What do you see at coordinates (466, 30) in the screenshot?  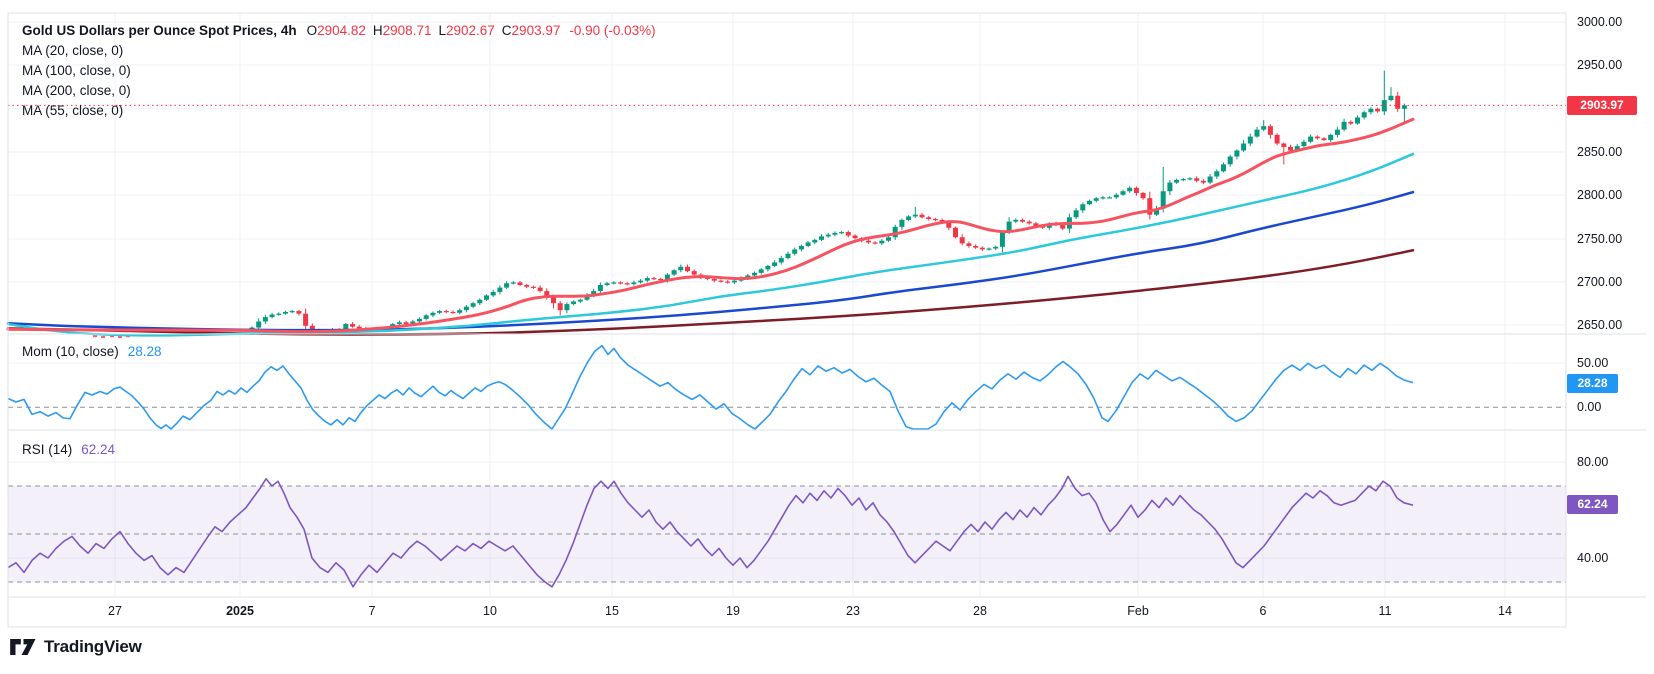 I see `ohlc-low: L2902.67` at bounding box center [466, 30].